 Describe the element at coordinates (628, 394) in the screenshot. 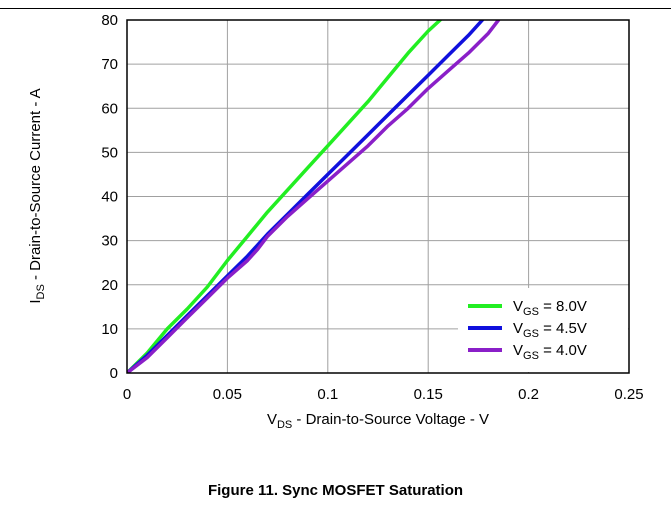

I see `x-tick-label: 0.25` at that location.